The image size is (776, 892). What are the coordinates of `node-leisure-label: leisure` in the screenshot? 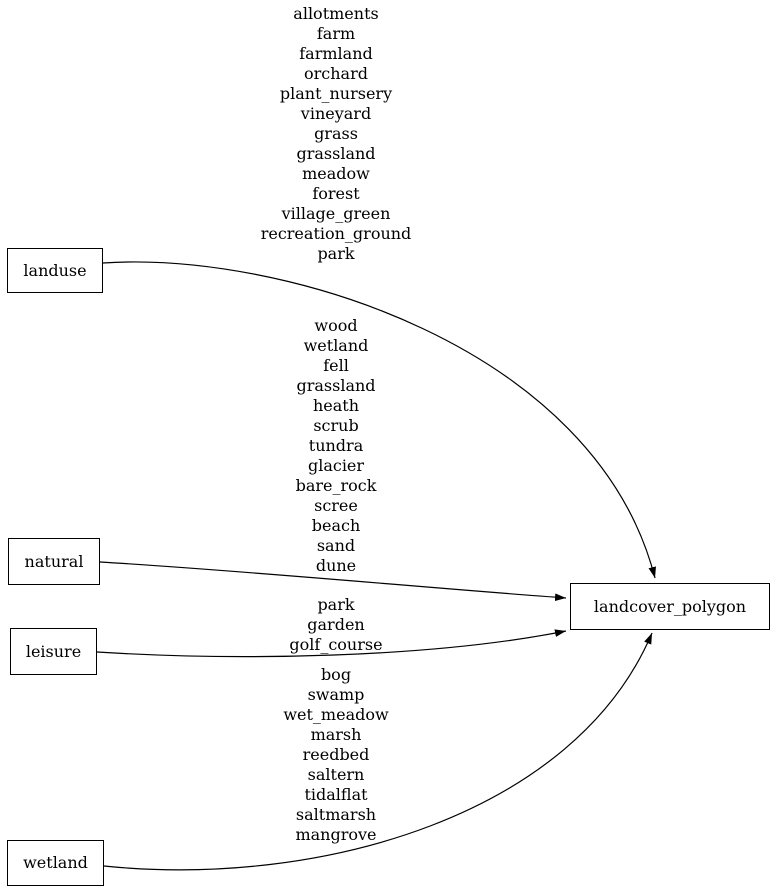 It's located at (53, 651).